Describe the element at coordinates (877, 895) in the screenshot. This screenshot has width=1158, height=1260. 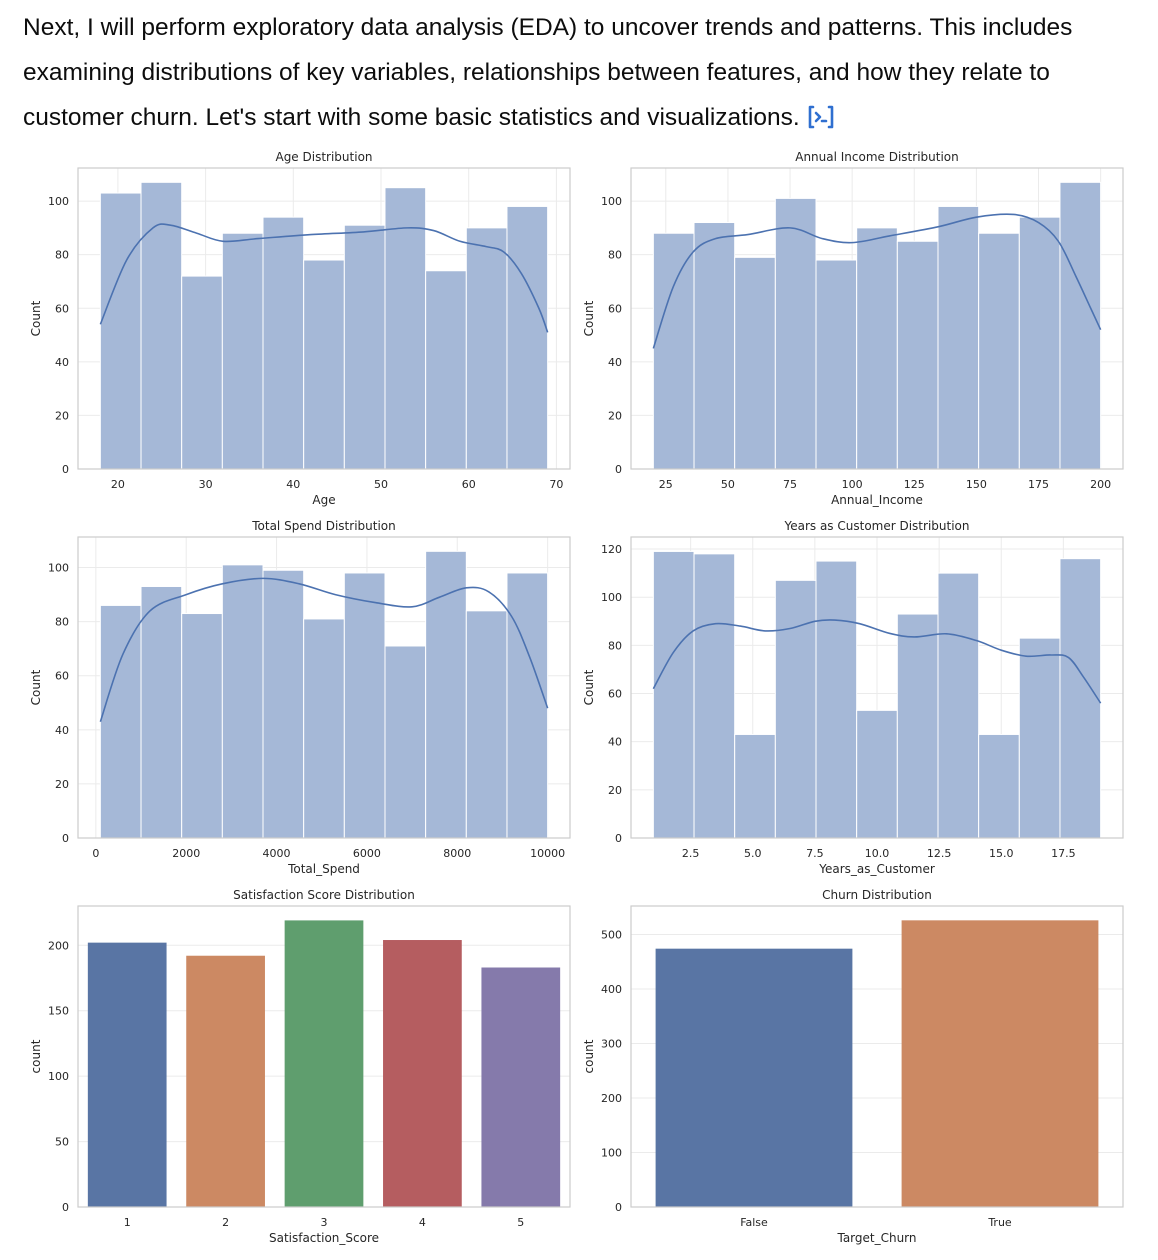
I see `chart-title: Churn Distribution` at that location.